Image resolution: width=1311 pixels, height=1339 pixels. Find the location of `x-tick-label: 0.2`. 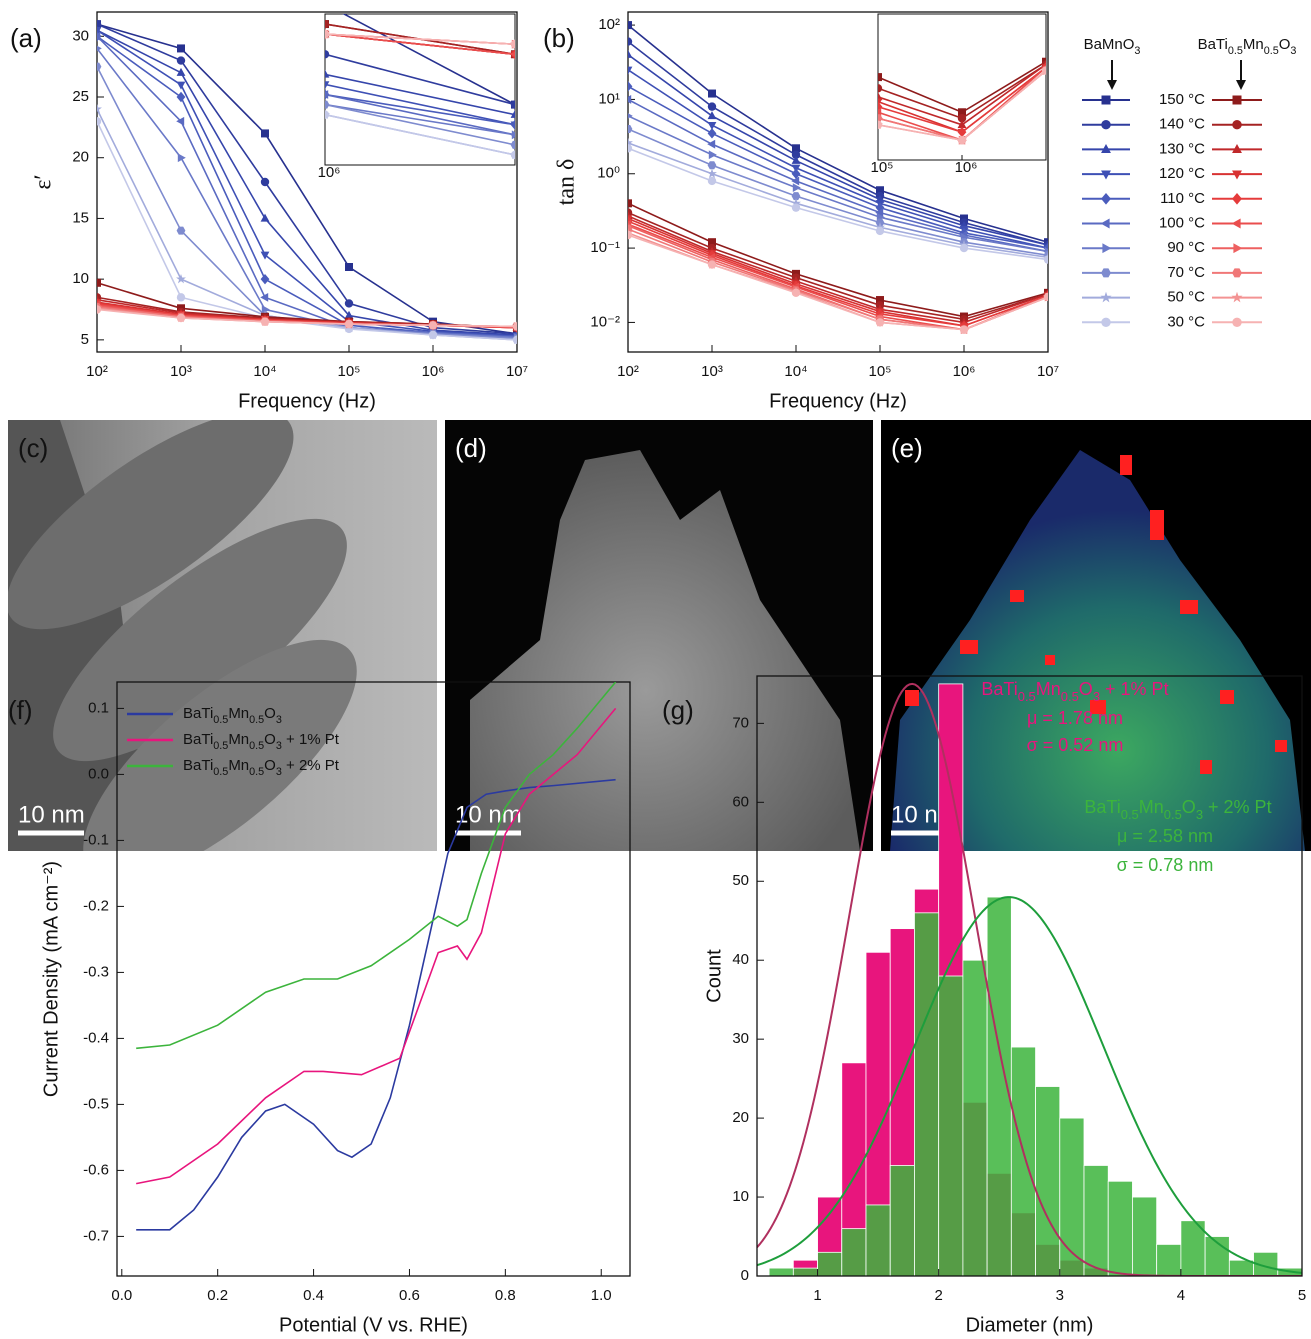

x-tick-label: 0.2 is located at coordinates (217, 1295).